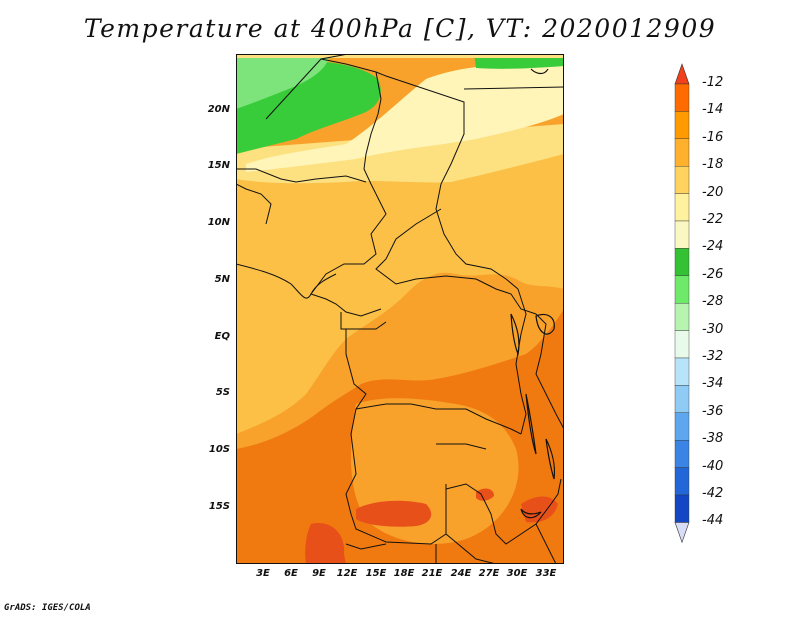 The height and width of the screenshot is (618, 800). I want to click on lat-label: 20N, so click(218, 109).